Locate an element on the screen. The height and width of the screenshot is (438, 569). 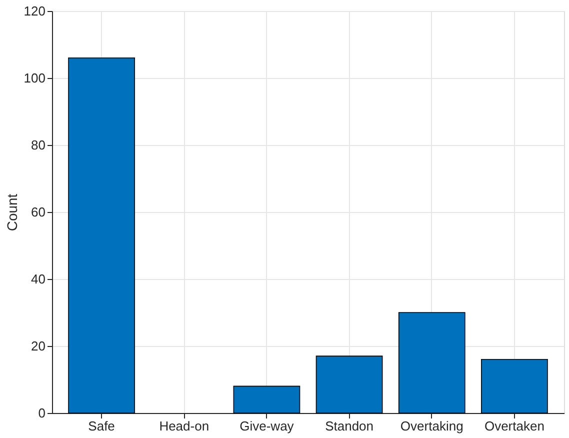
x-tick-label: Standon is located at coordinates (349, 426).